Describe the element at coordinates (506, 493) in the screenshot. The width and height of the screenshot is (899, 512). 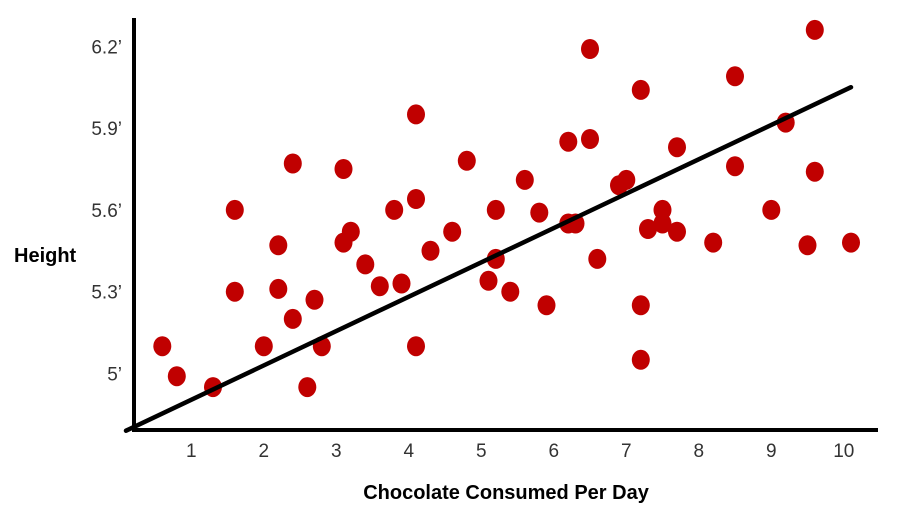
I see `x-axis-label: Chocolate Consumed Per Day` at that location.